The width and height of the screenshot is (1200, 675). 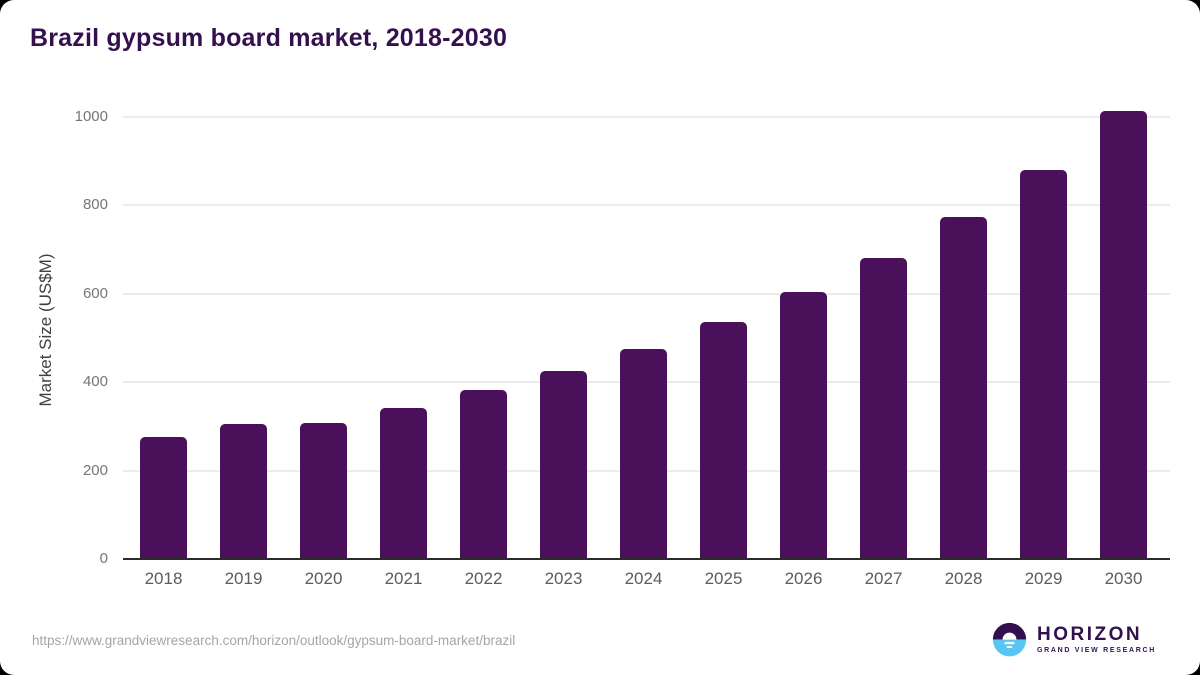 I want to click on bar-2019, so click(x=243, y=491).